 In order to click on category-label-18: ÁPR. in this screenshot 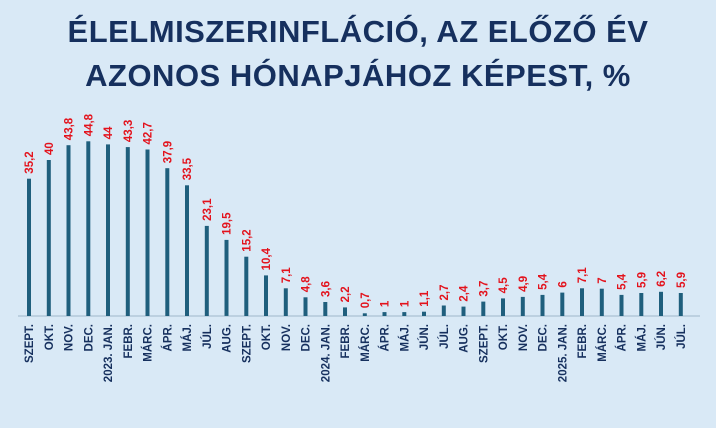, I will do `click(385, 337)`.